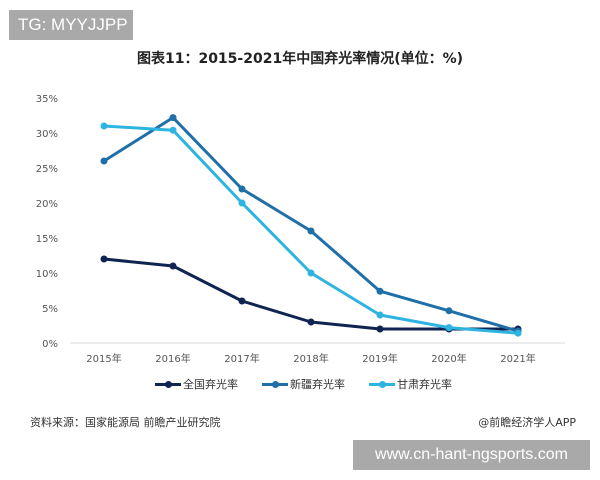 This screenshot has width=600, height=480. I want to click on x-tick-label: 2016年, so click(172, 358).